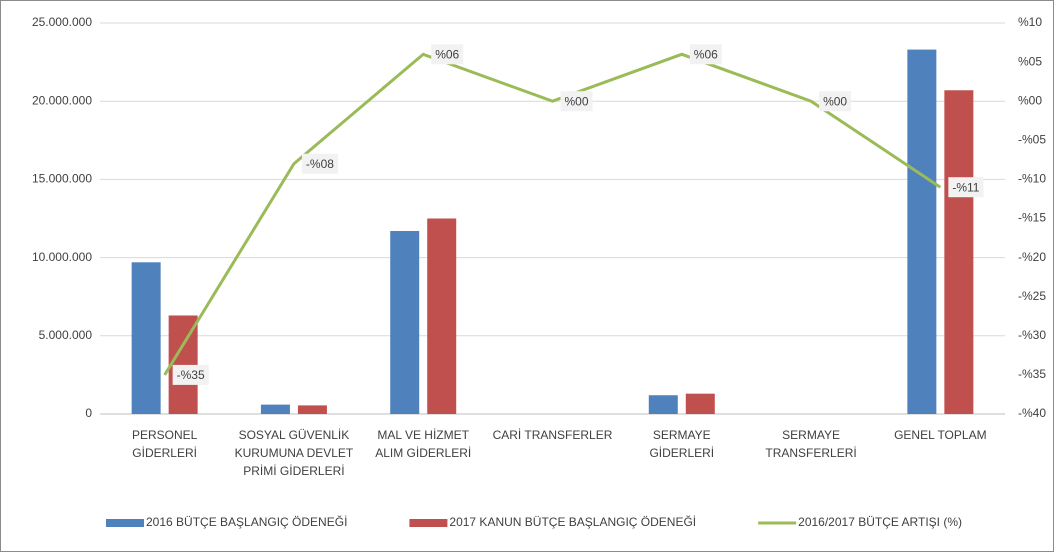 The width and height of the screenshot is (1054, 552). Describe the element at coordinates (62, 100) in the screenshot. I see `y-tick-label: 20.000.000` at that location.